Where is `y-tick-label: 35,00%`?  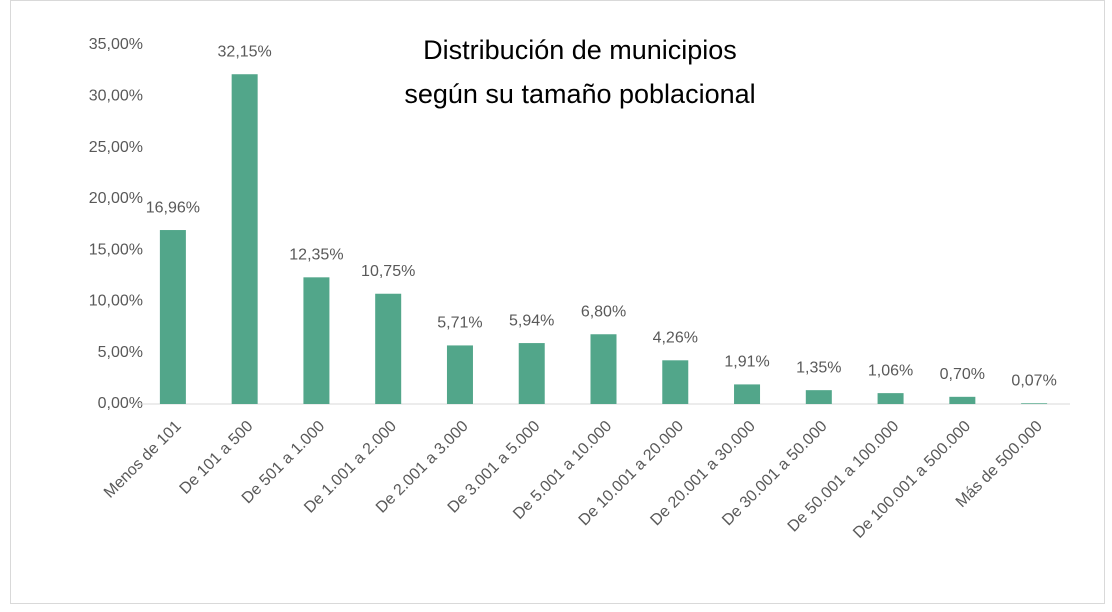 y-tick-label: 35,00% is located at coordinates (116, 44).